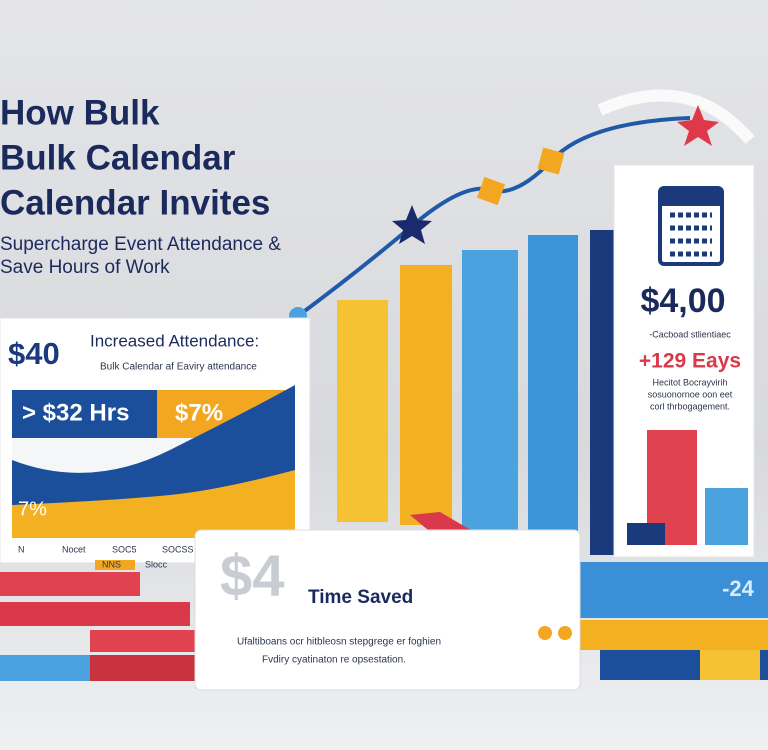  What do you see at coordinates (156, 564) in the screenshot?
I see `footer-label: Slocc` at bounding box center [156, 564].